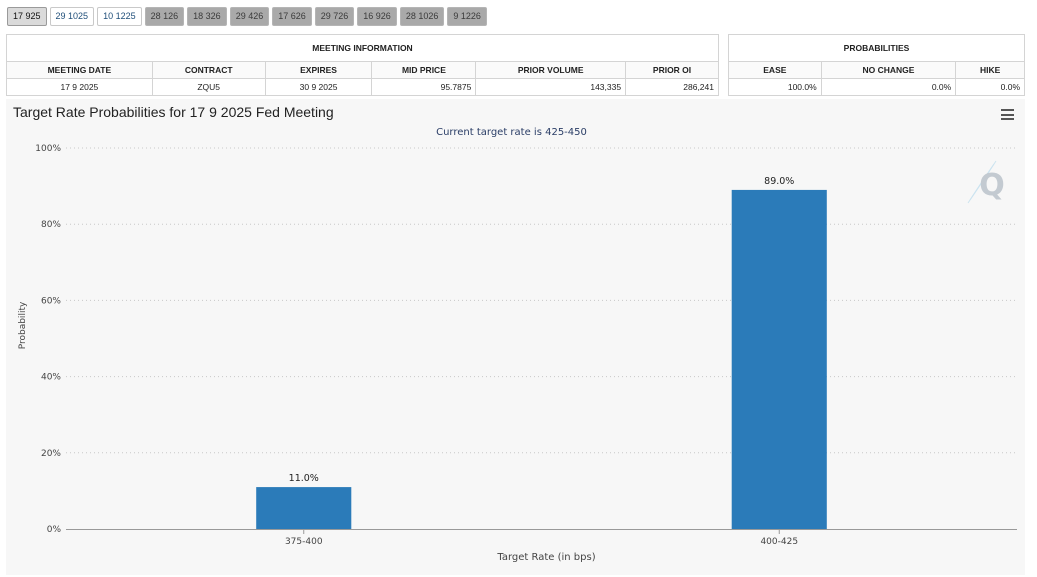  What do you see at coordinates (992, 185) in the screenshot?
I see `svg-text: Q` at bounding box center [992, 185].